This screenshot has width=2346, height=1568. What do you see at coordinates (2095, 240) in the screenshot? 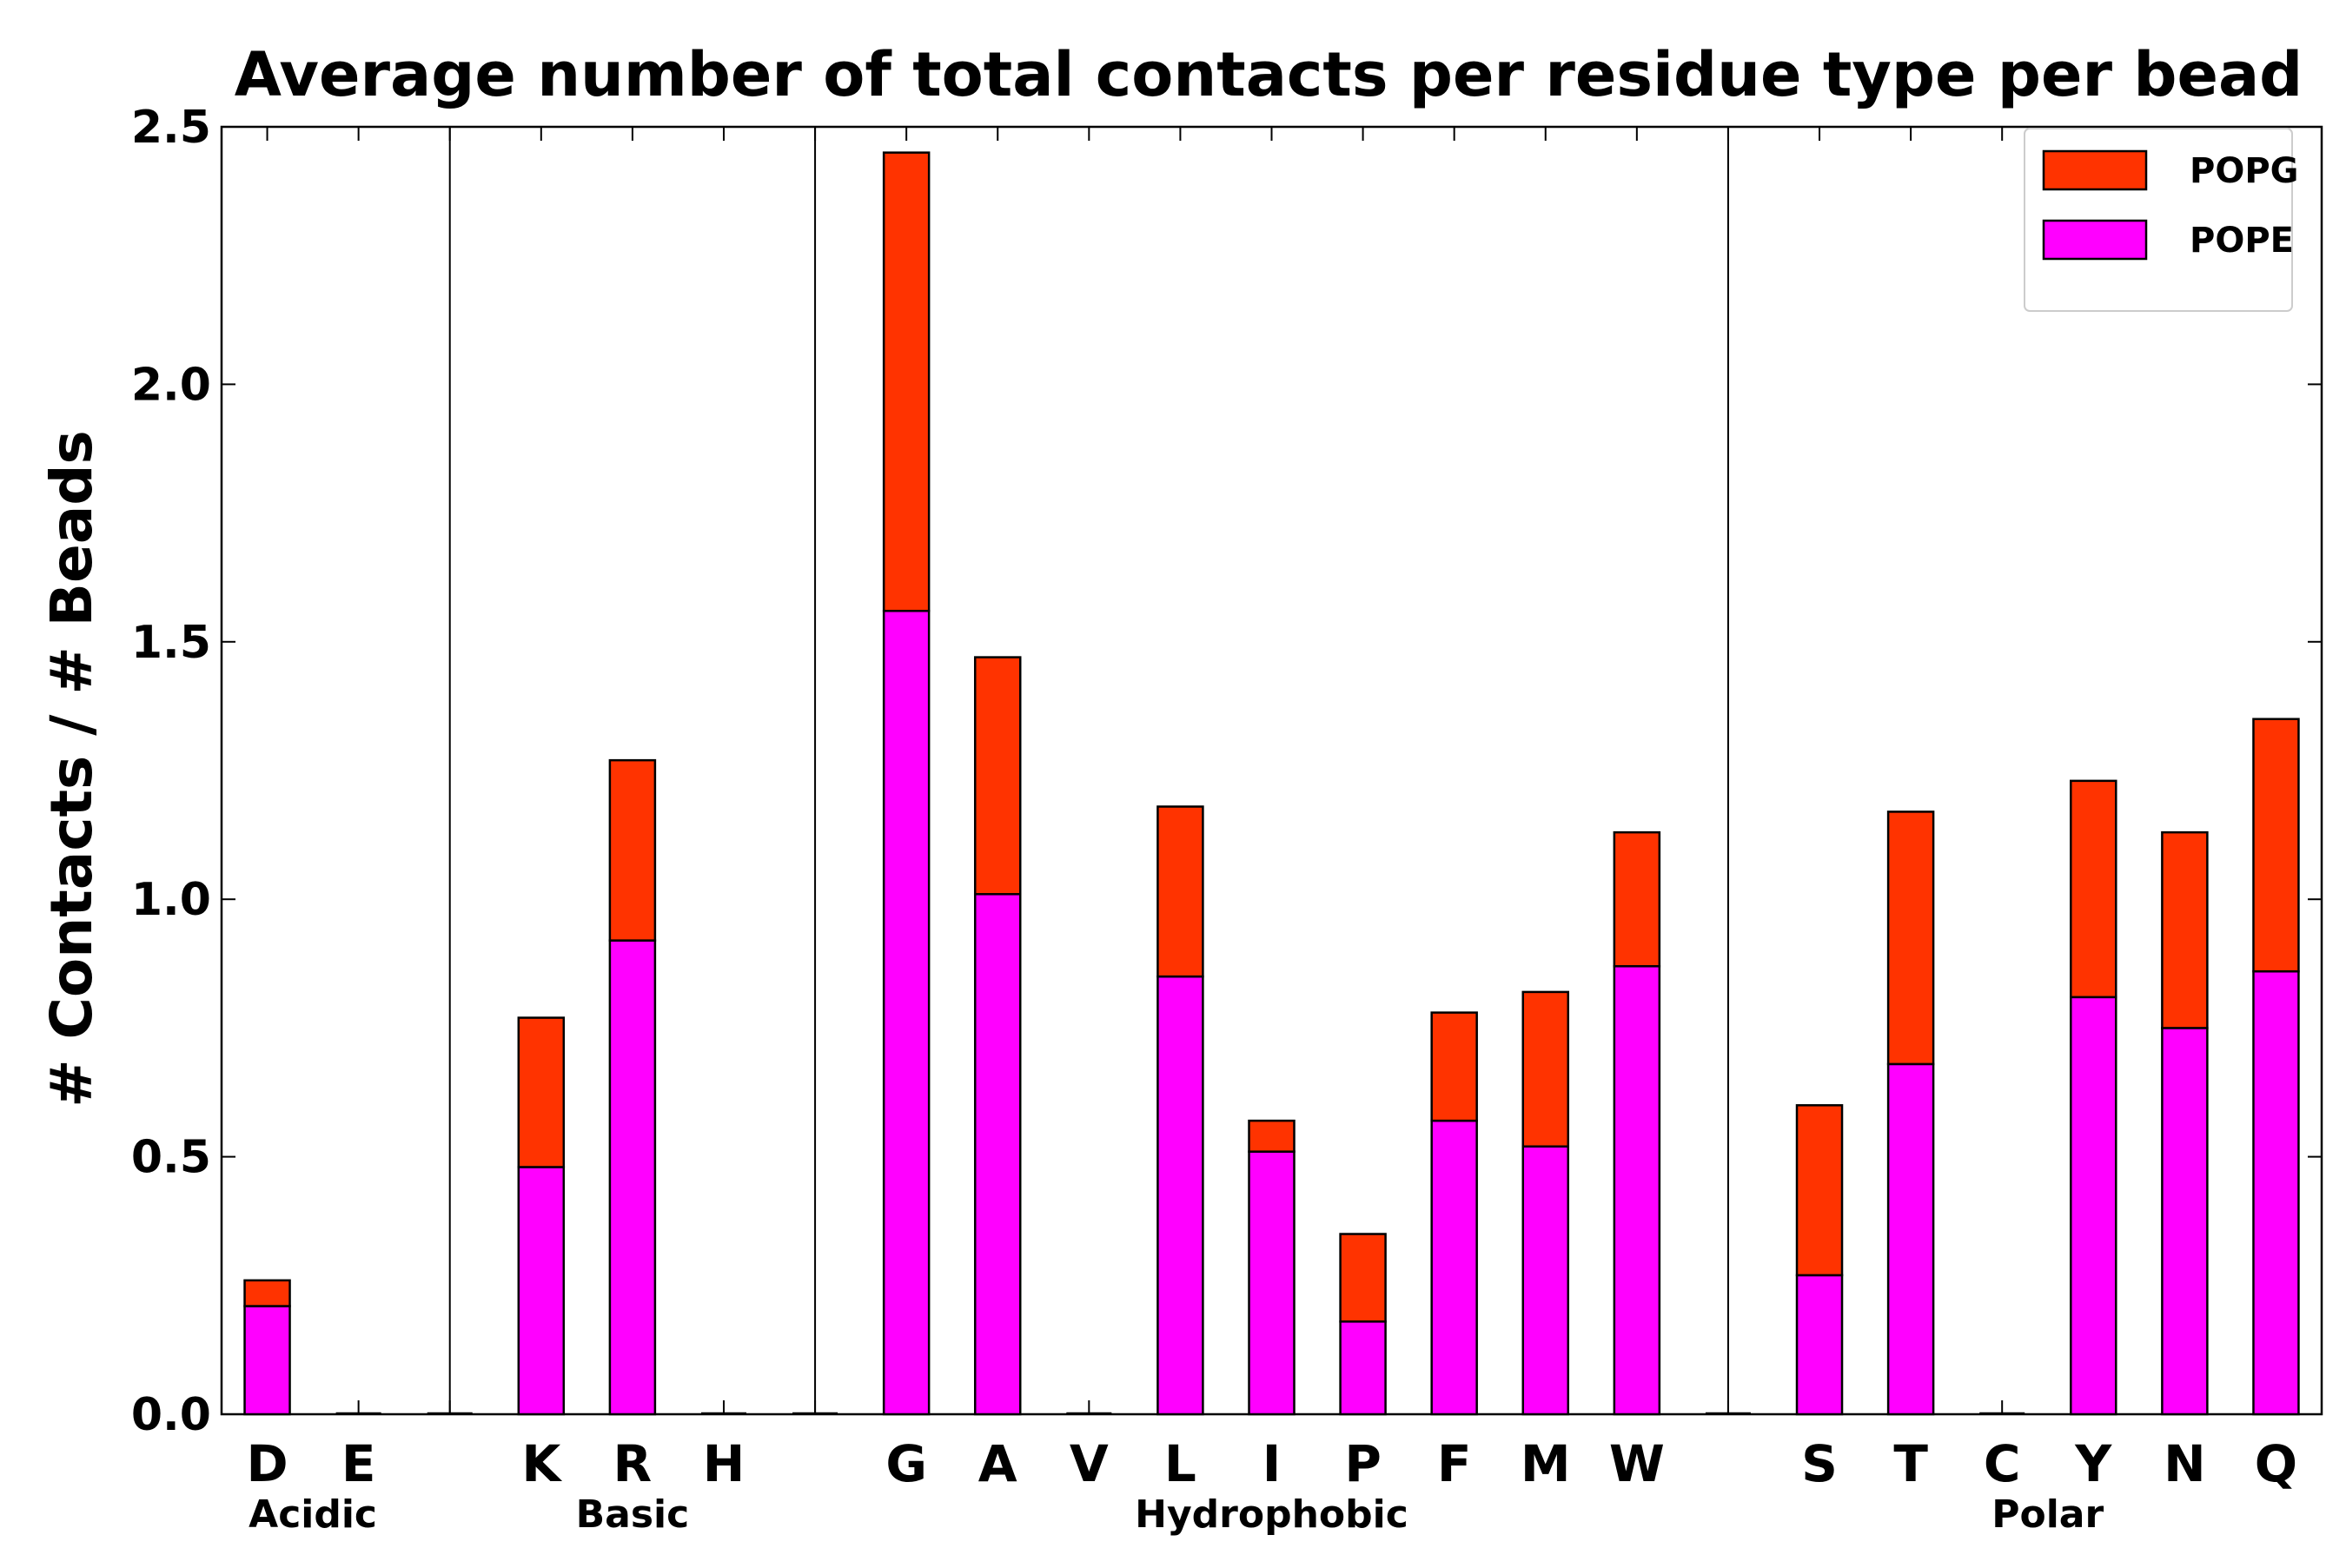
I see `legend-swatch-pope` at bounding box center [2095, 240].